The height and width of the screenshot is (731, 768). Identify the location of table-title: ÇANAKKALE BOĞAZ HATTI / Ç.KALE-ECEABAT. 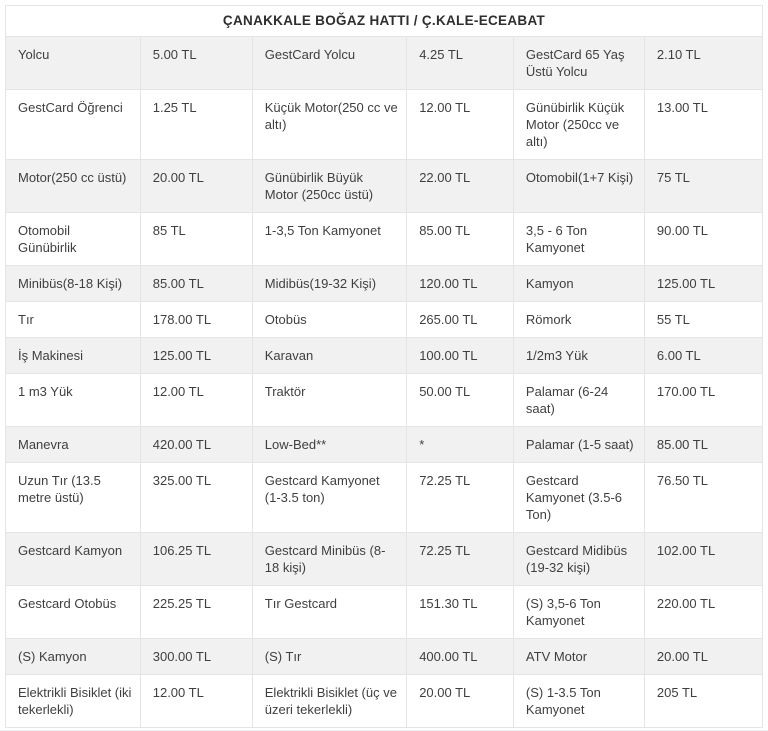
(384, 21).